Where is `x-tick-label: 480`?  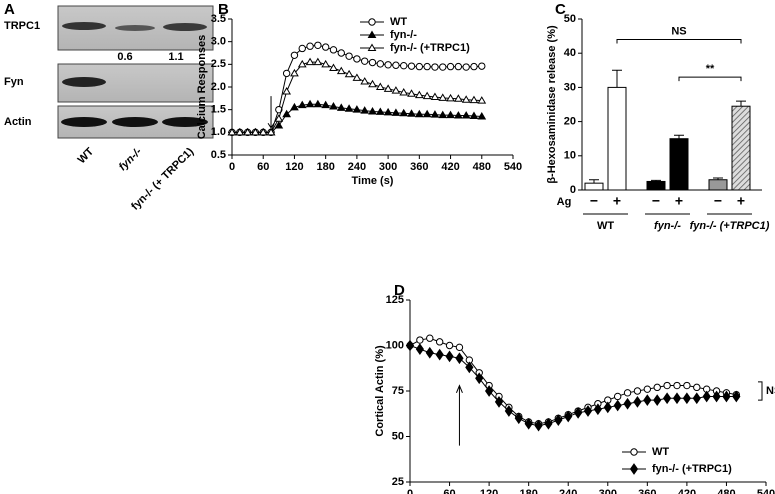
x-tick-label: 480 is located at coordinates (726, 491).